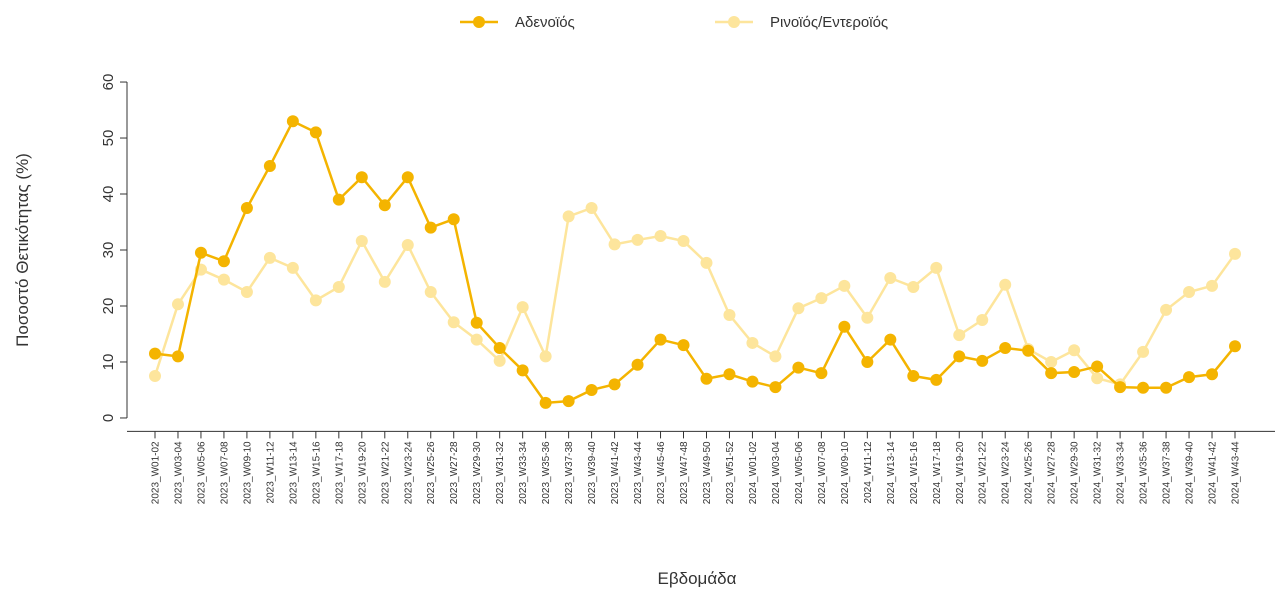  Describe the element at coordinates (1052, 472) in the screenshot. I see `x-tick-label: 2024_W27-28` at that location.